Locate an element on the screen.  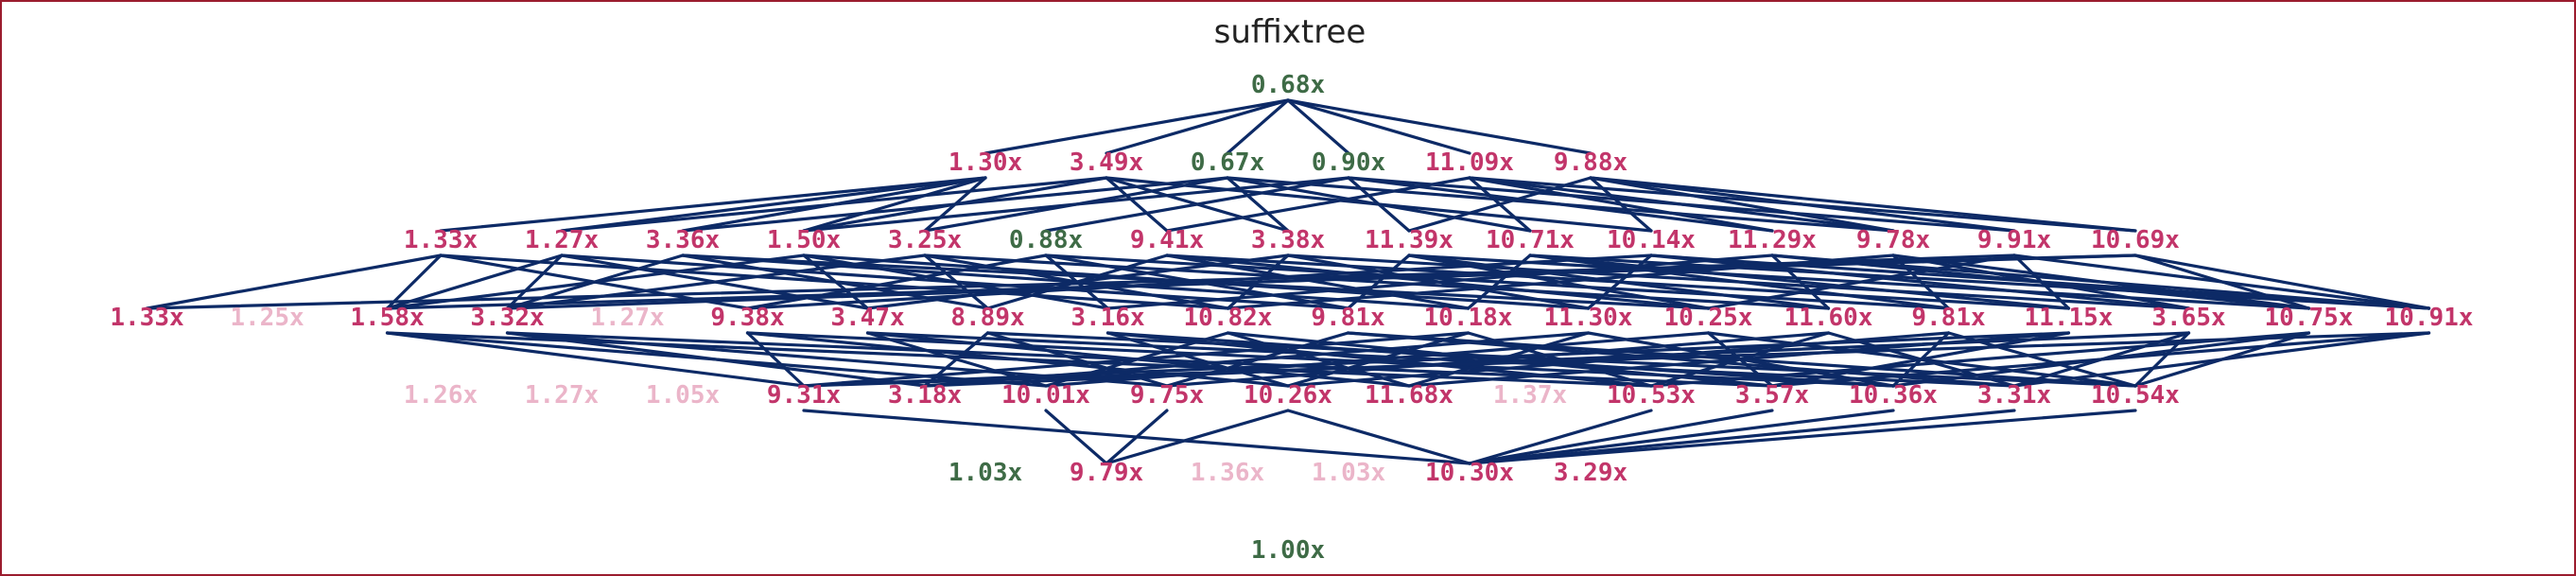
node-label-l3-15: 9.81x is located at coordinates (1948, 318).